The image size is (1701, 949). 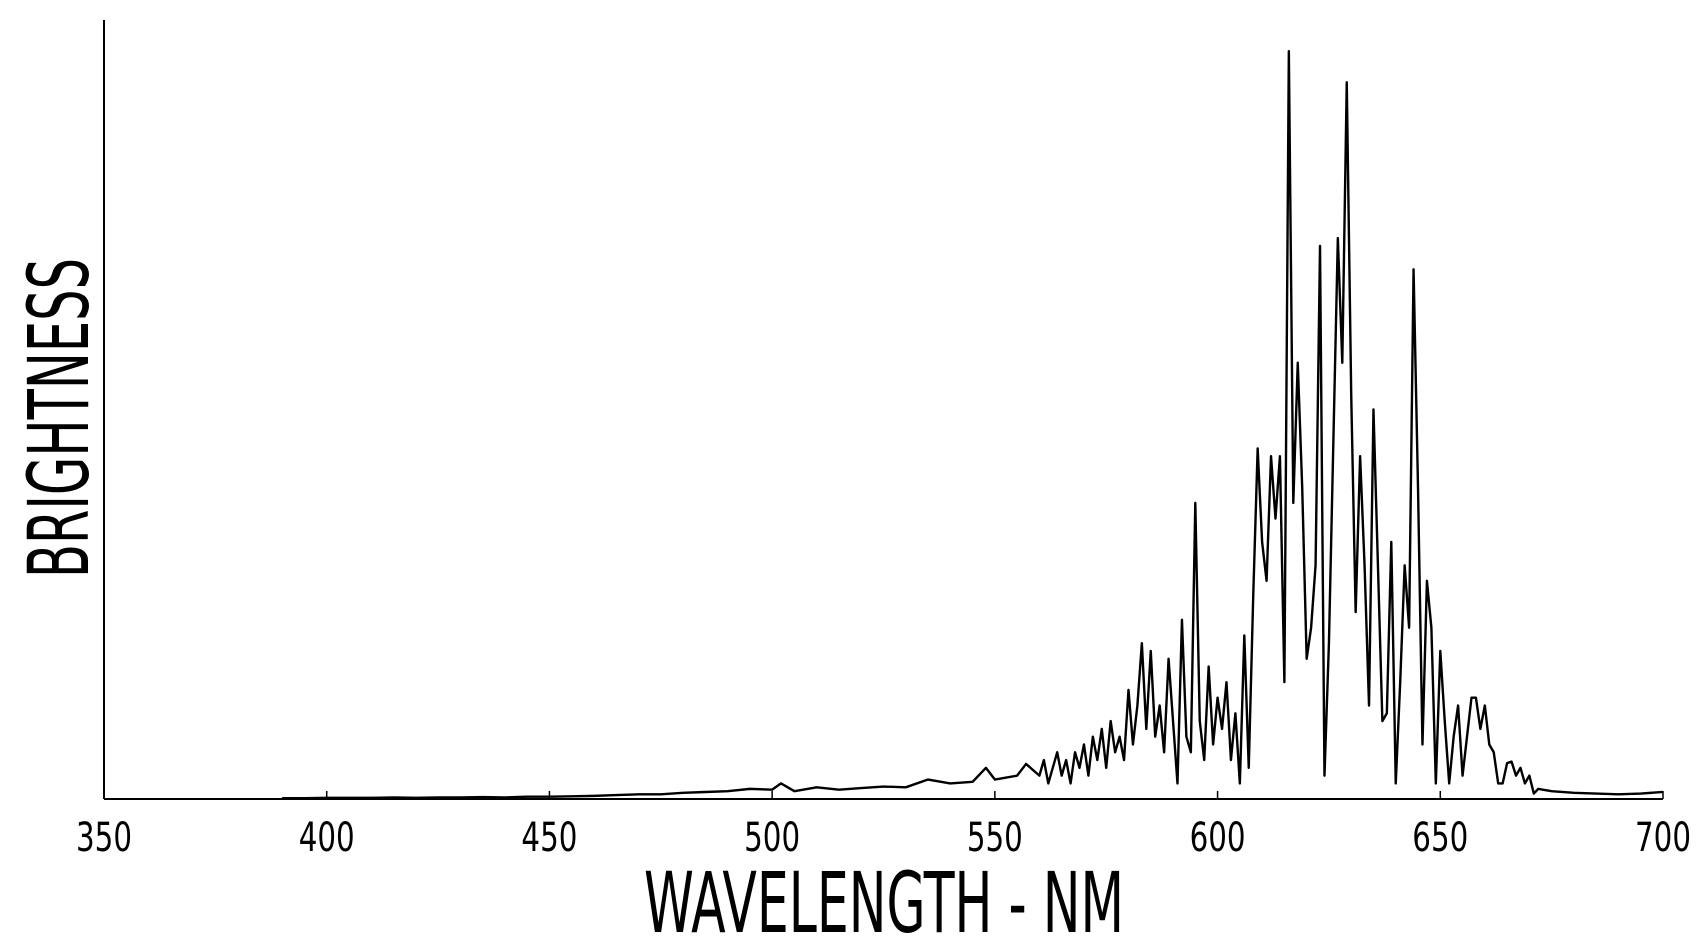 I want to click on x-tick-label: 350, so click(x=104, y=838).